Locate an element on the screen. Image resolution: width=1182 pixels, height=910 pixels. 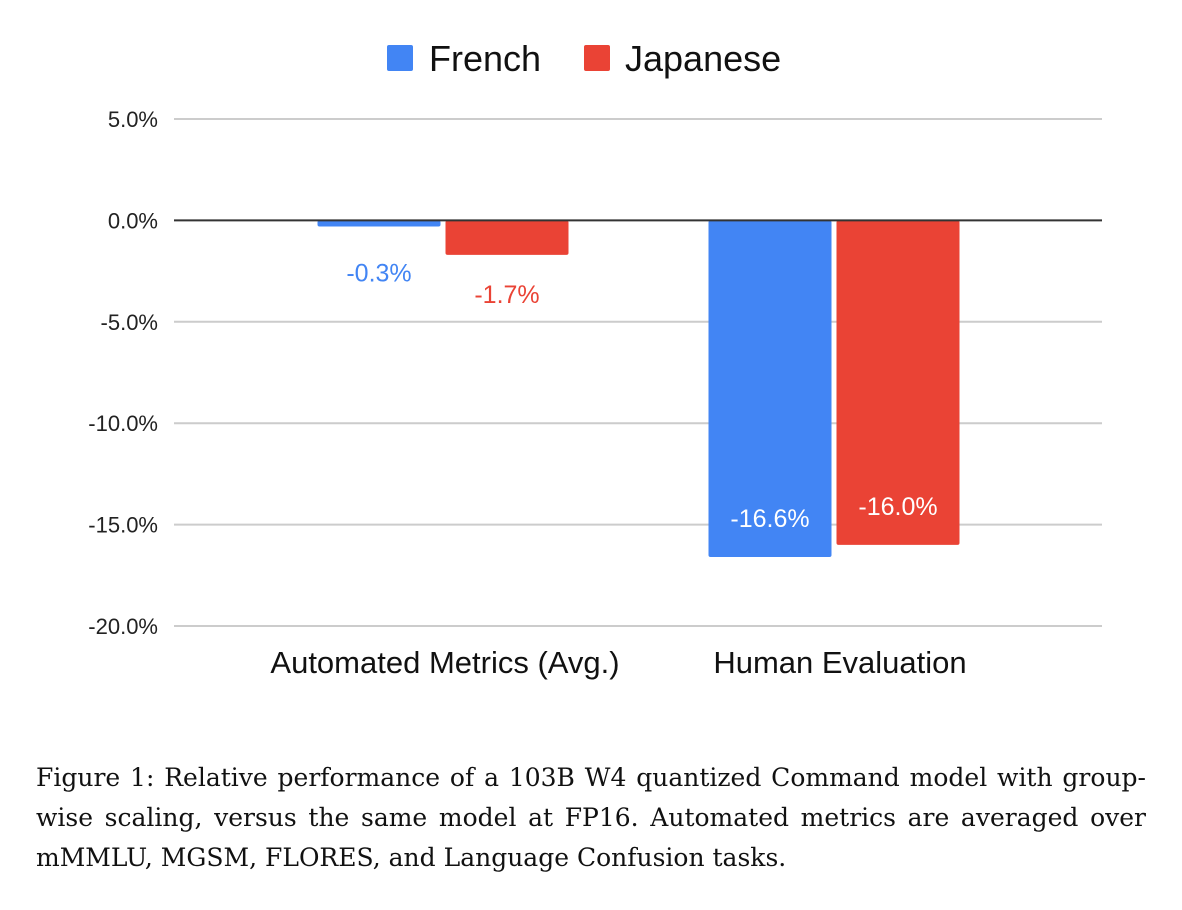
y-tick-label: -5.0% is located at coordinates (129, 322).